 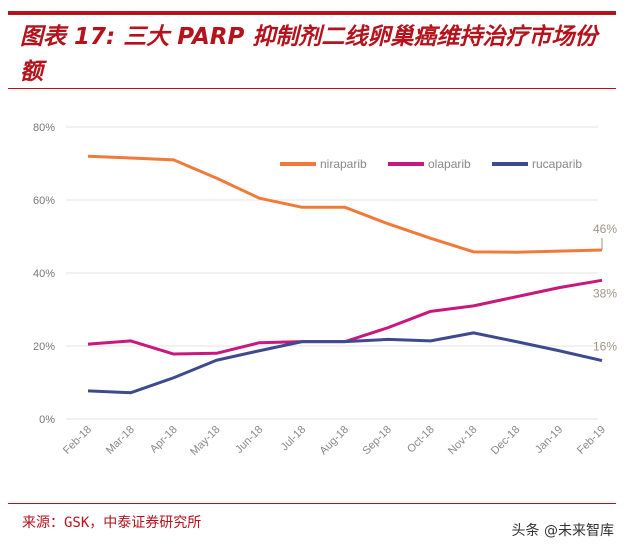 I want to click on x-tick-label: Mar-18, so click(x=120, y=440).